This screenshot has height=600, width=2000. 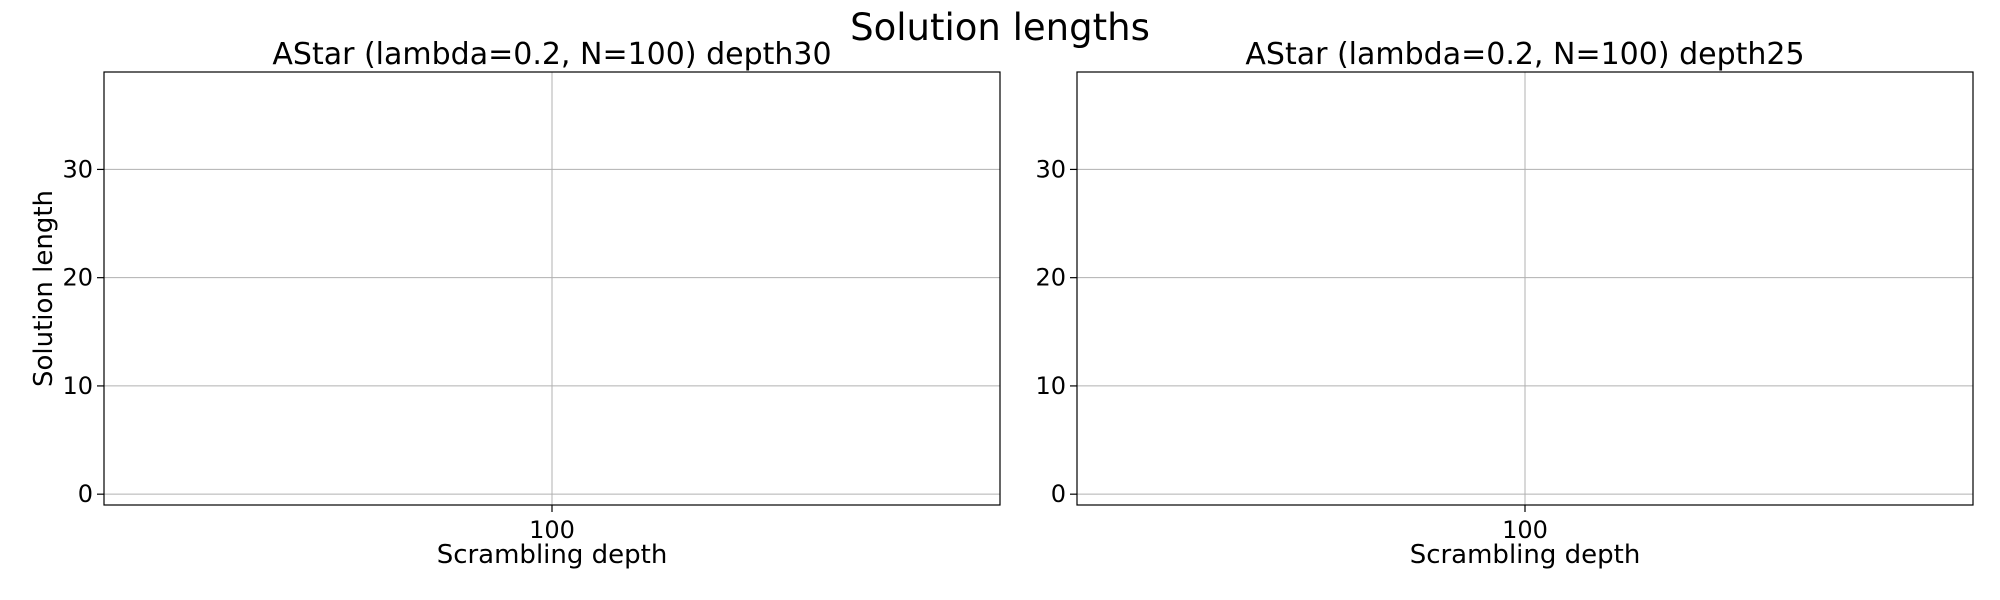 What do you see at coordinates (1524, 54) in the screenshot?
I see `chart-title-right: AStar (lambda=0.2, N=100) depth25` at bounding box center [1524, 54].